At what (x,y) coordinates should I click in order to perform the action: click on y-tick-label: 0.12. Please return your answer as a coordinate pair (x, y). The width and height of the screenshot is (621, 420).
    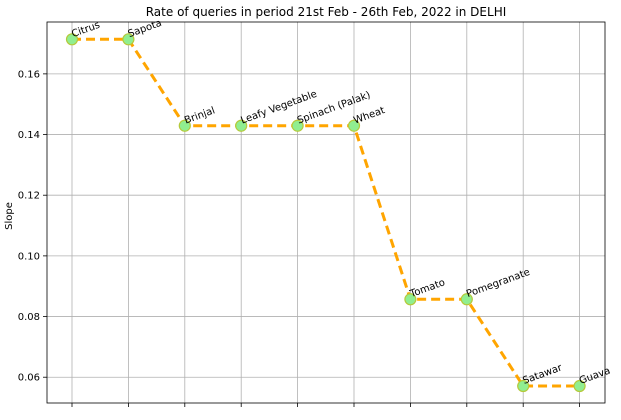
    Looking at the image, I should click on (29, 196).